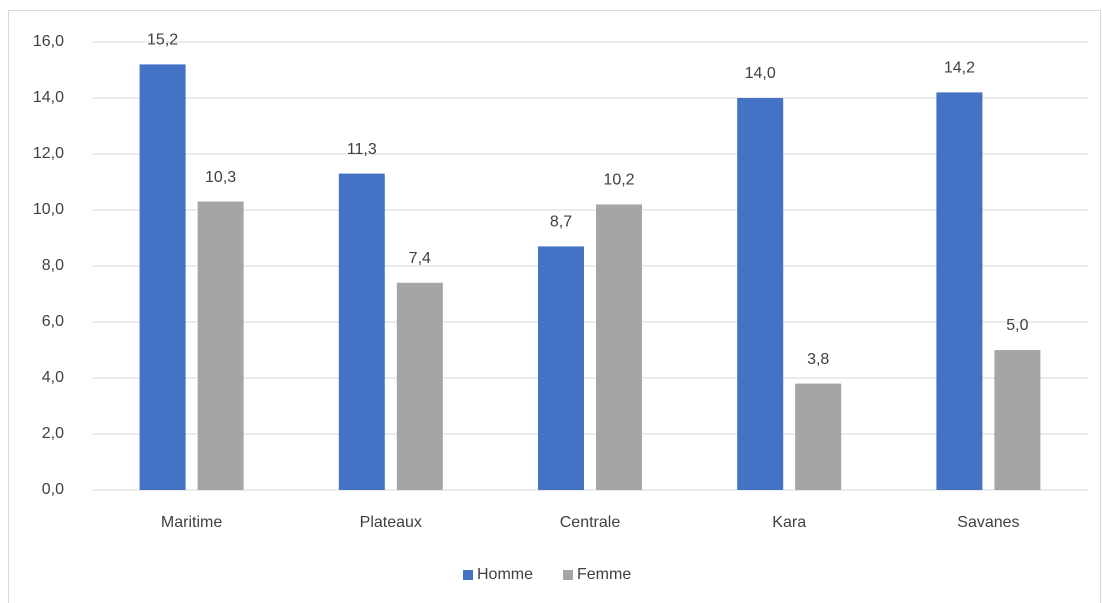 The height and width of the screenshot is (603, 1102). I want to click on data-label: 7,4, so click(420, 258).